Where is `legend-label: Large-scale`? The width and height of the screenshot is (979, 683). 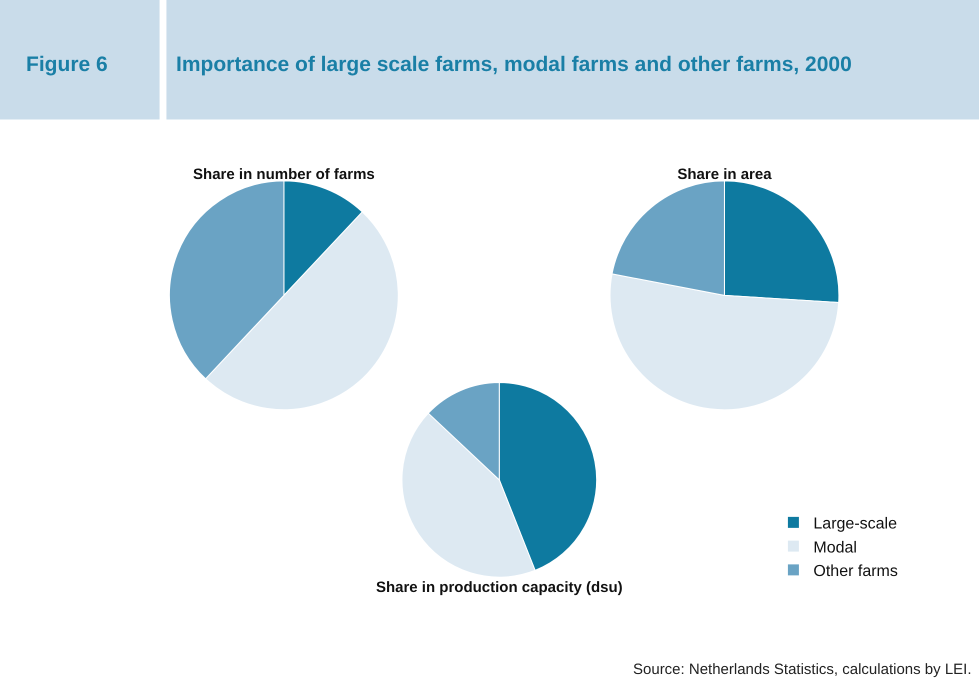
legend-label: Large-scale is located at coordinates (855, 524).